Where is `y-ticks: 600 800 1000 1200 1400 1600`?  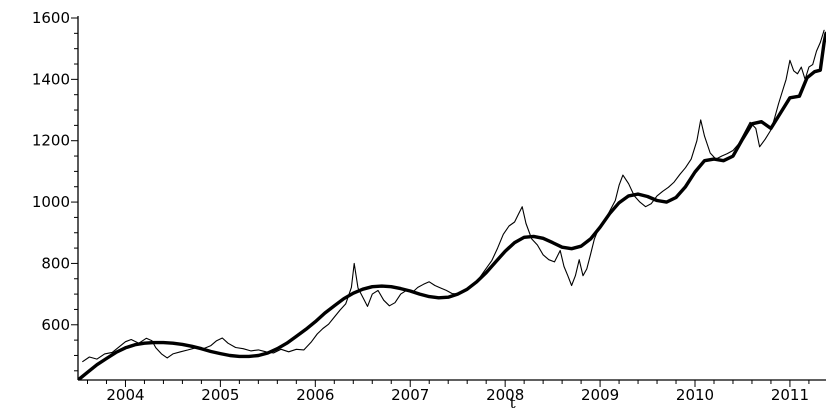 y-ticks: 600 800 1000 1200 1400 1600 is located at coordinates (55, 190).